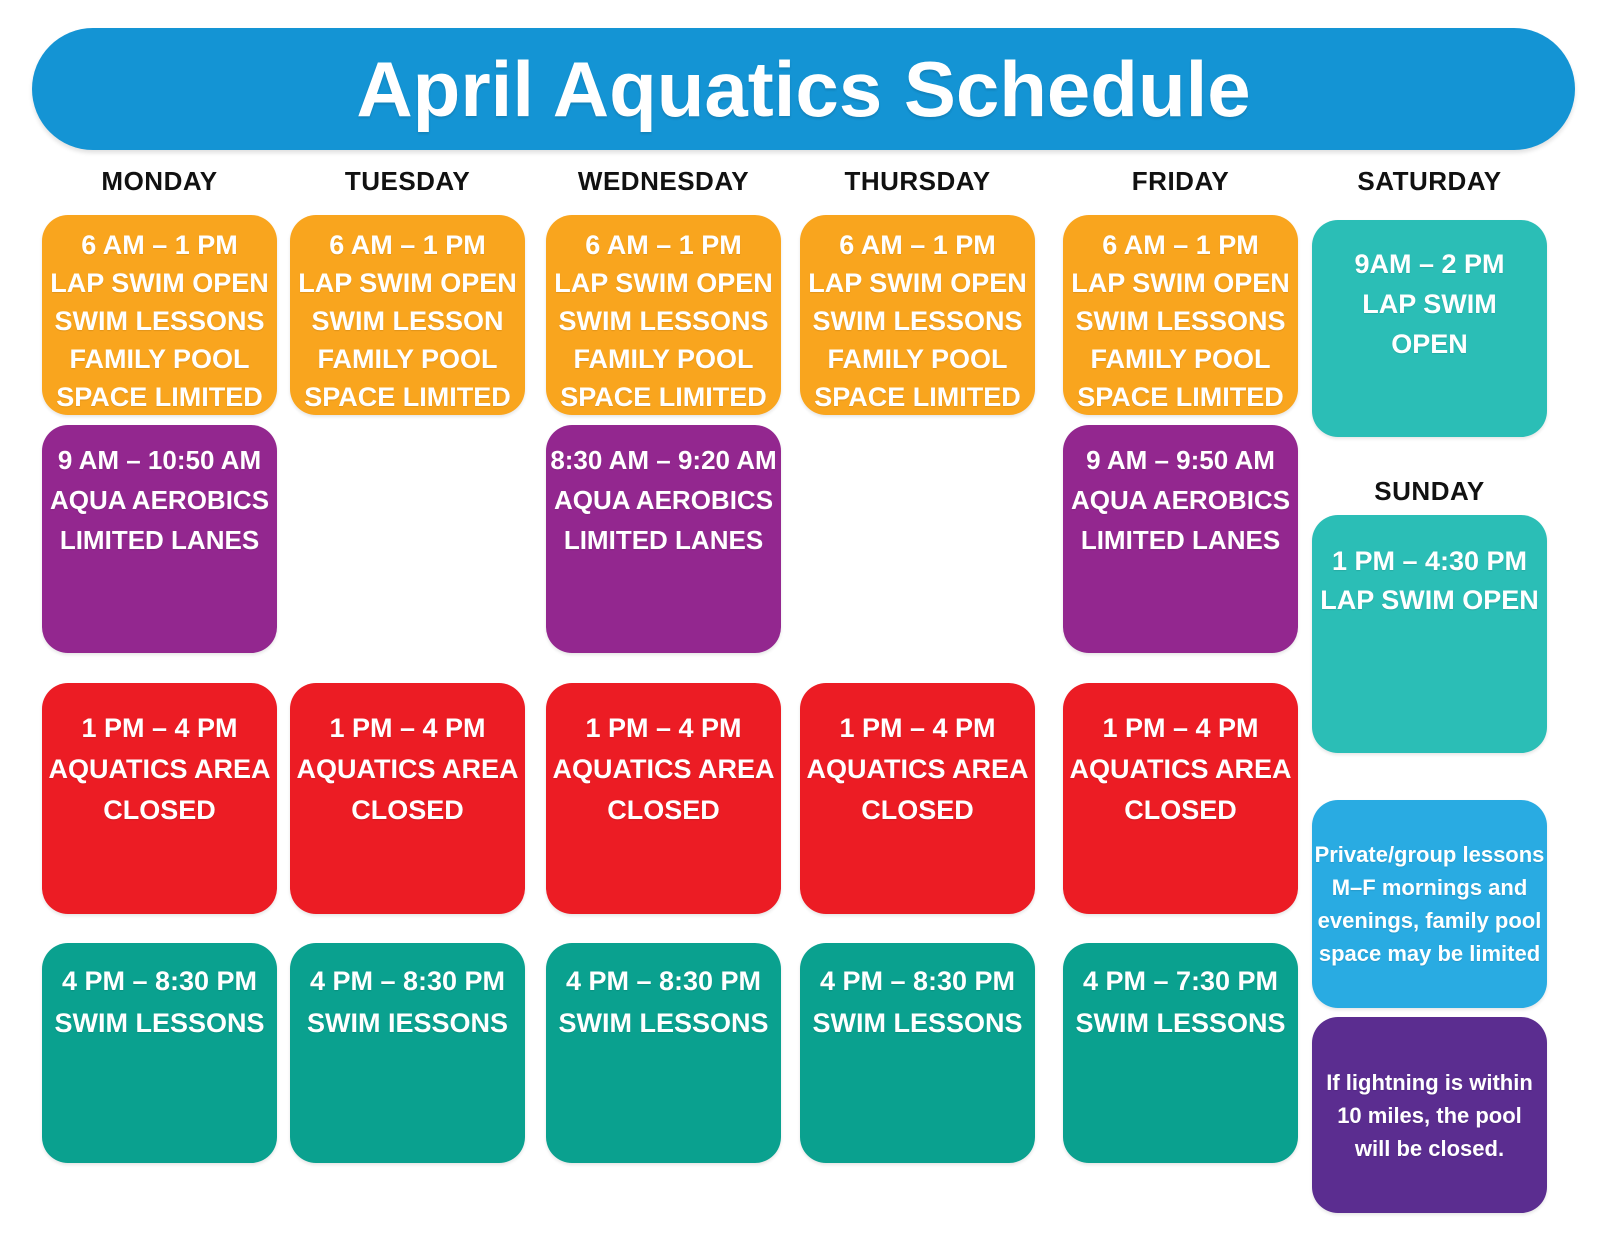  What do you see at coordinates (159, 460) in the screenshot?
I see `time-range: 9 AM – 10:50 AM` at bounding box center [159, 460].